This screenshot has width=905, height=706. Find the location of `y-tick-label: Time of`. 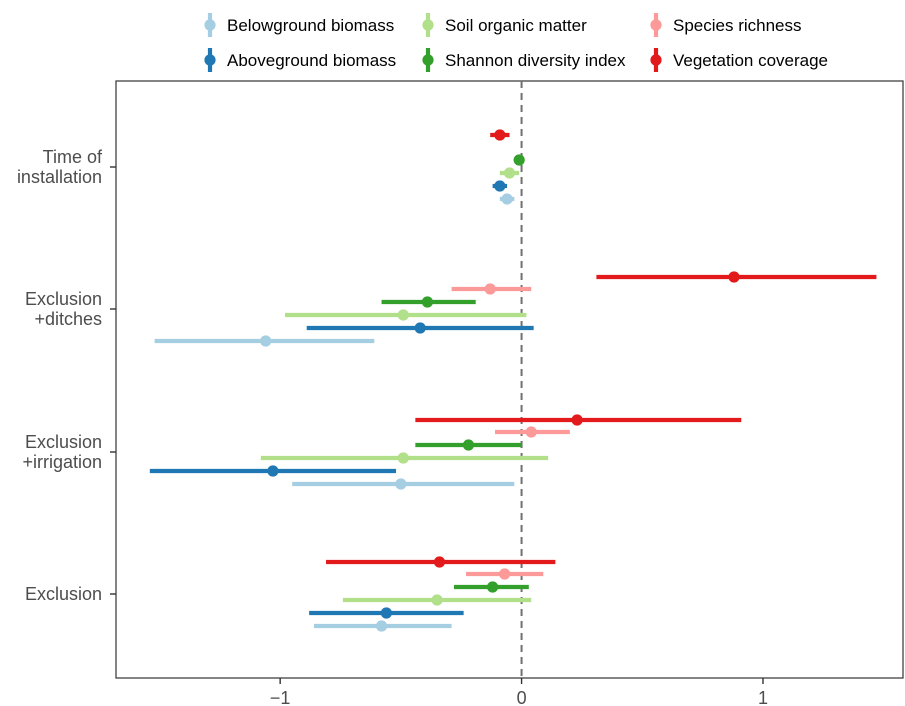

y-tick-label: Time of is located at coordinates (73, 157).